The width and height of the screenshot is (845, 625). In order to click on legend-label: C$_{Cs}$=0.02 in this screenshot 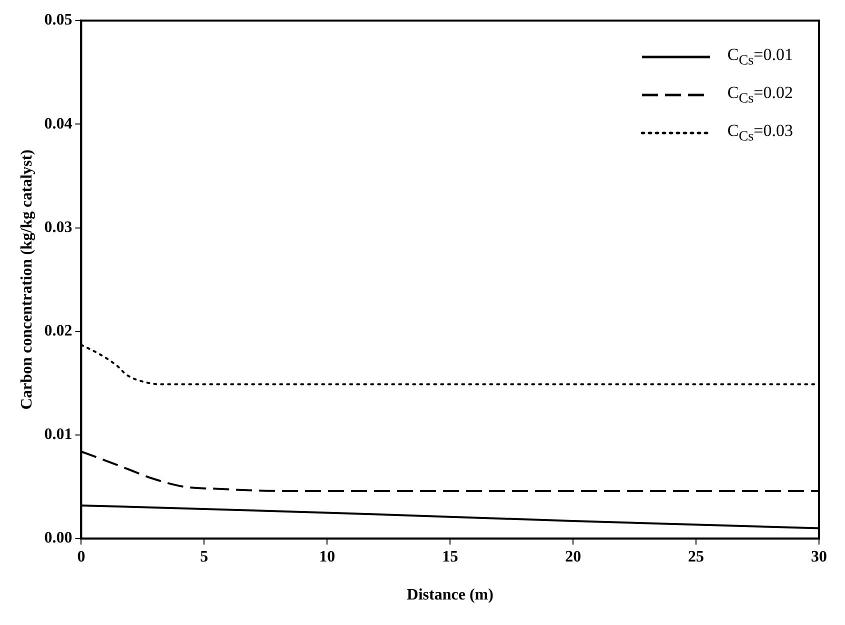, I will do `click(760, 95)`.